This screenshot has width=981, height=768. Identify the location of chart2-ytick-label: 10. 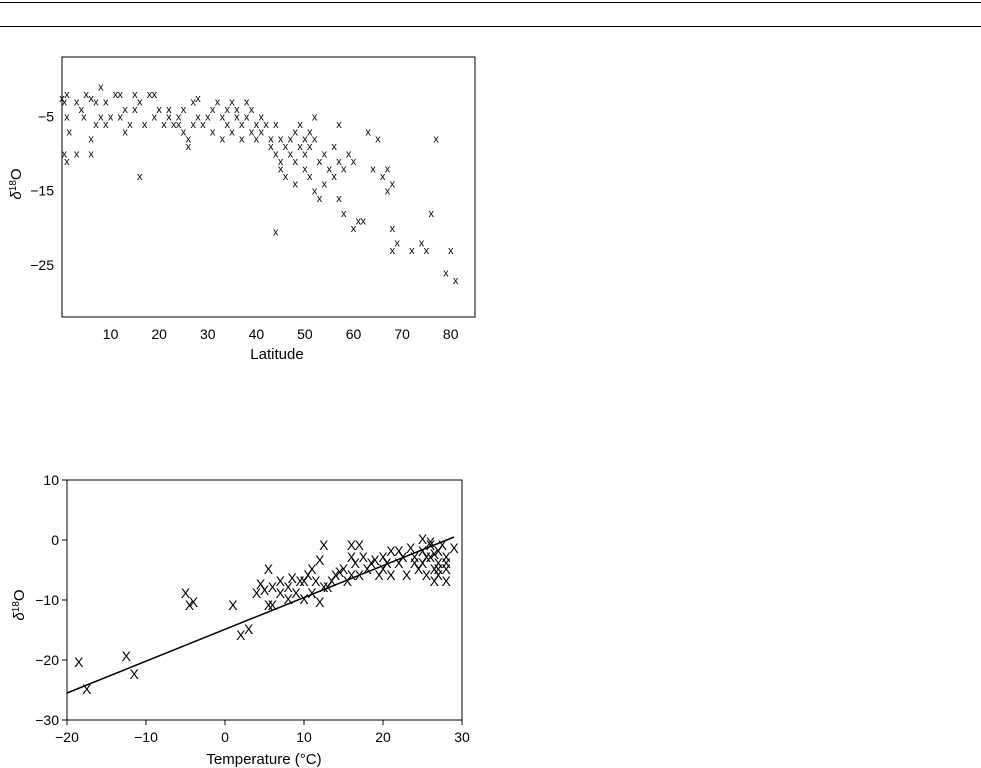
(51, 480).